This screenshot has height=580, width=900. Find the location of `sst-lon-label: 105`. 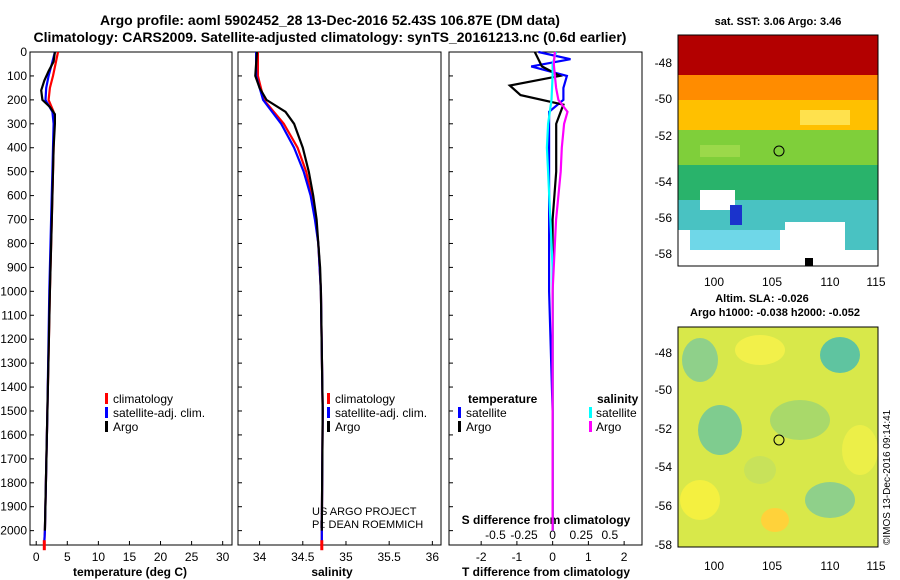

sst-lon-label: 105 is located at coordinates (772, 282).